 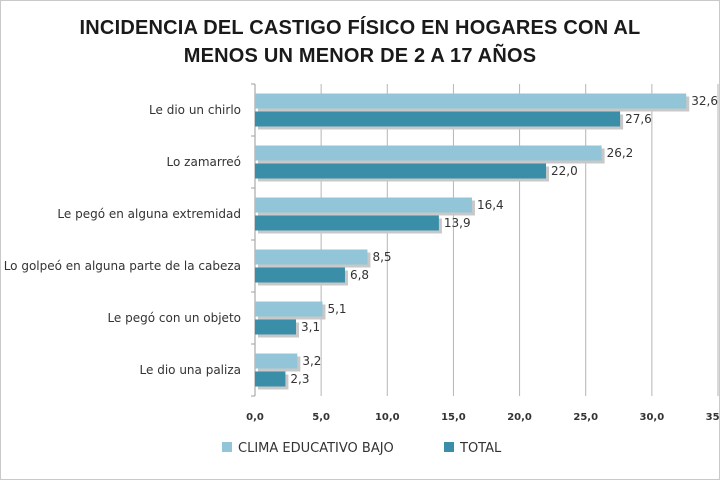 I want to click on data-label: 13,9, so click(x=457, y=223).